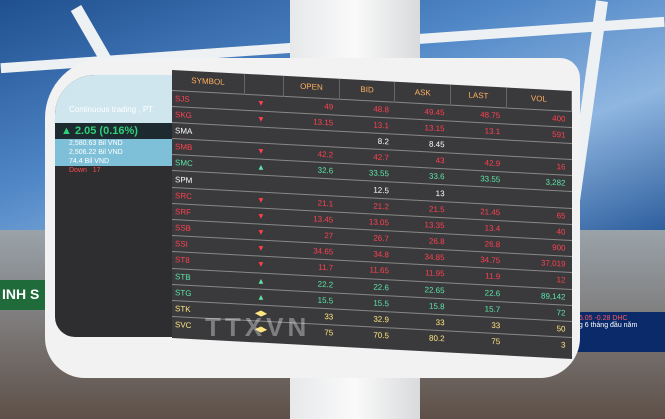 The height and width of the screenshot is (419, 665). I want to click on cell-ask: 80.2, so click(422, 338).